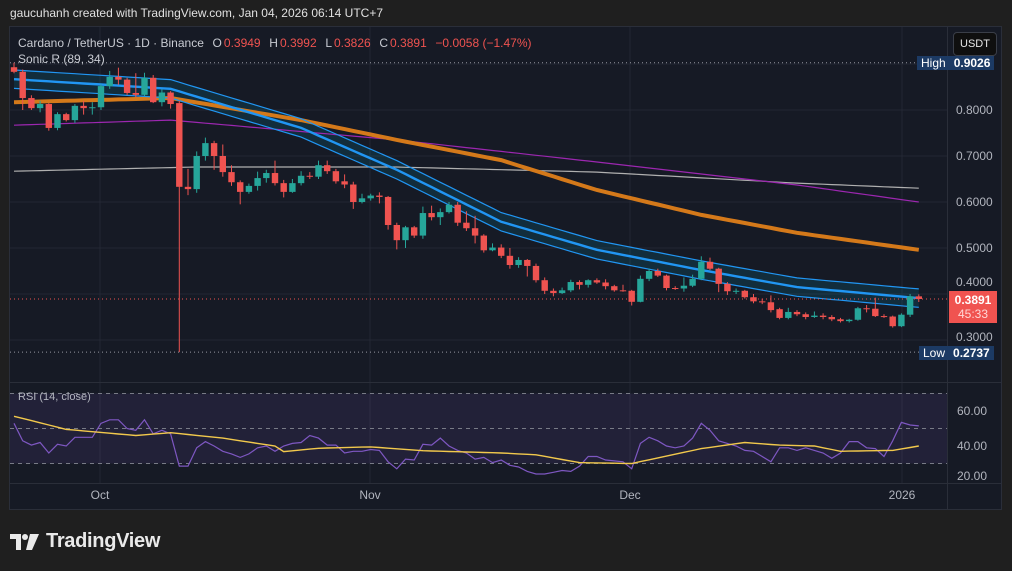  What do you see at coordinates (466, 446) in the screenshot?
I see `rsi-line` at bounding box center [466, 446].